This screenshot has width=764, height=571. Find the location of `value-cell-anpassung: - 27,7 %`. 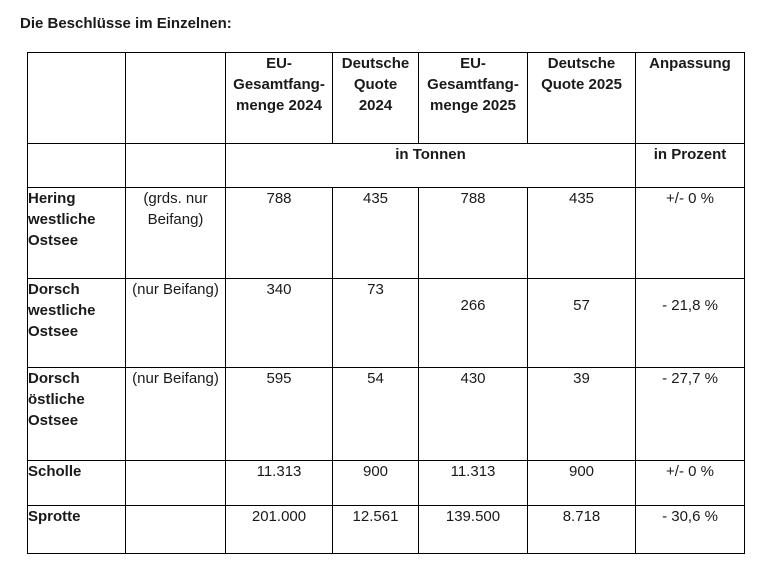

value-cell-anpassung: - 27,7 % is located at coordinates (690, 414).